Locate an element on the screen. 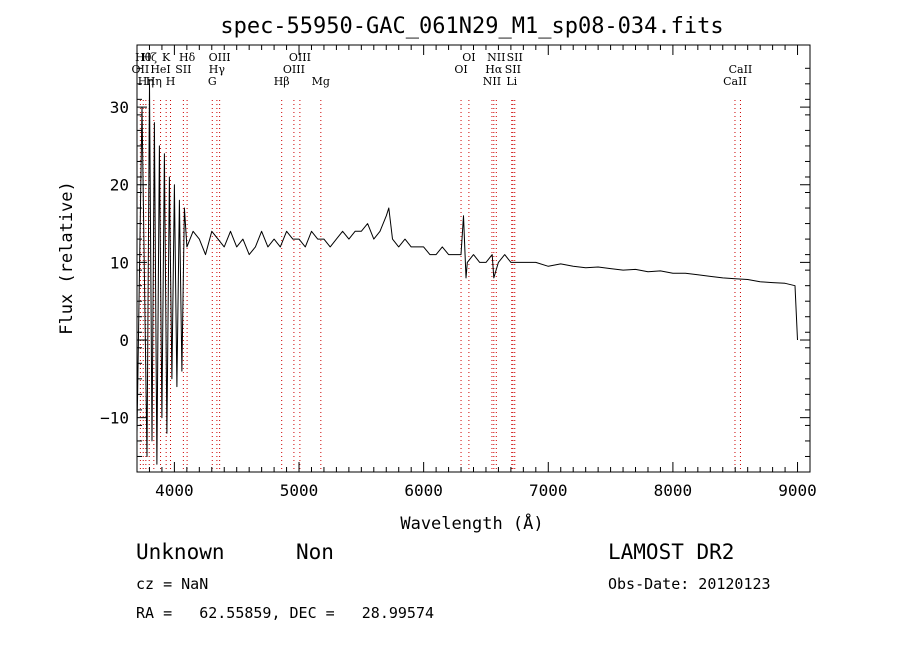 Image resolution: width=900 pixels, height=650 pixels. line-label-15: OIII is located at coordinates (300, 57).